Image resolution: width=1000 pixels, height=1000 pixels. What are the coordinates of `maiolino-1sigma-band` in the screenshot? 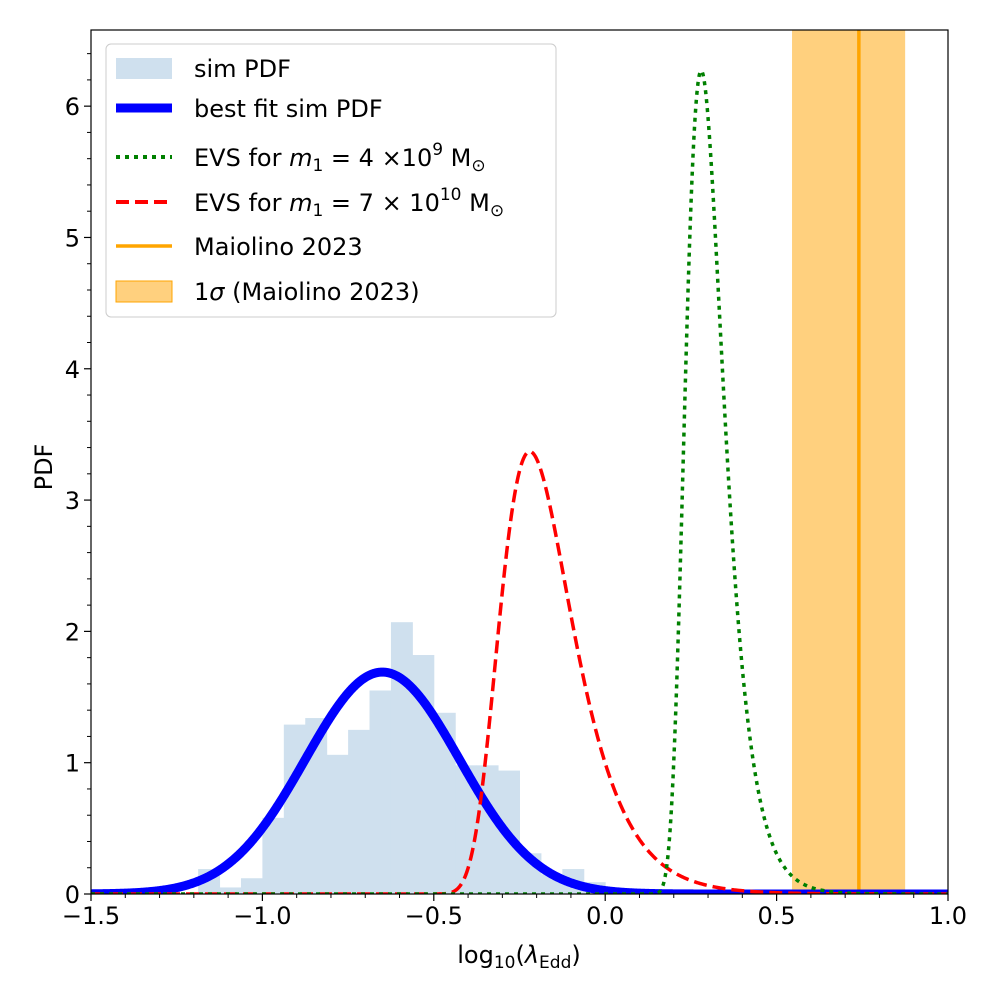 It's located at (849, 462).